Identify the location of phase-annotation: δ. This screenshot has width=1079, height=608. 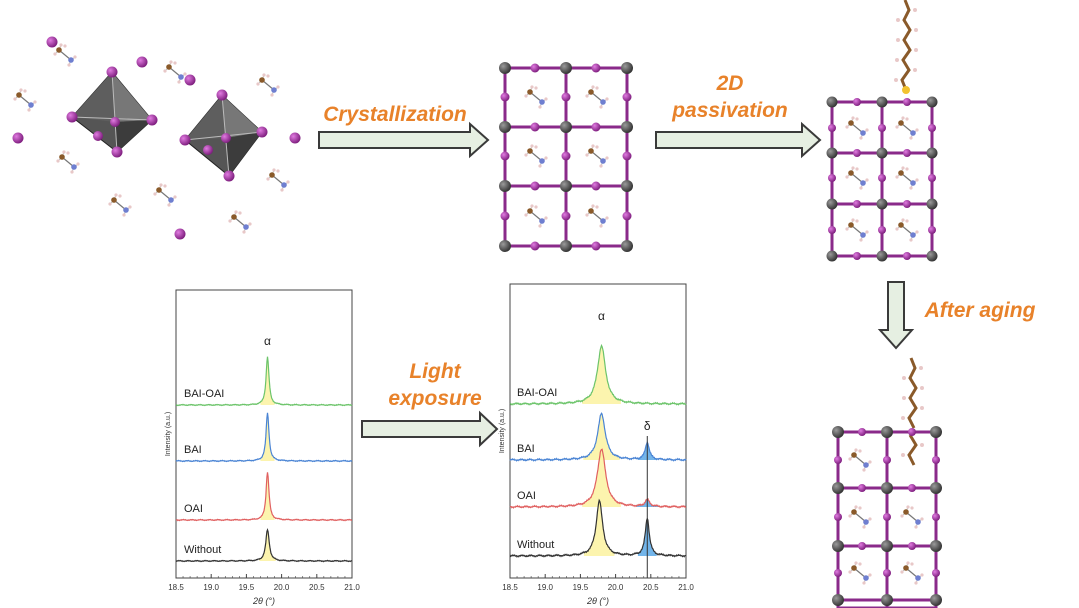
(647, 426).